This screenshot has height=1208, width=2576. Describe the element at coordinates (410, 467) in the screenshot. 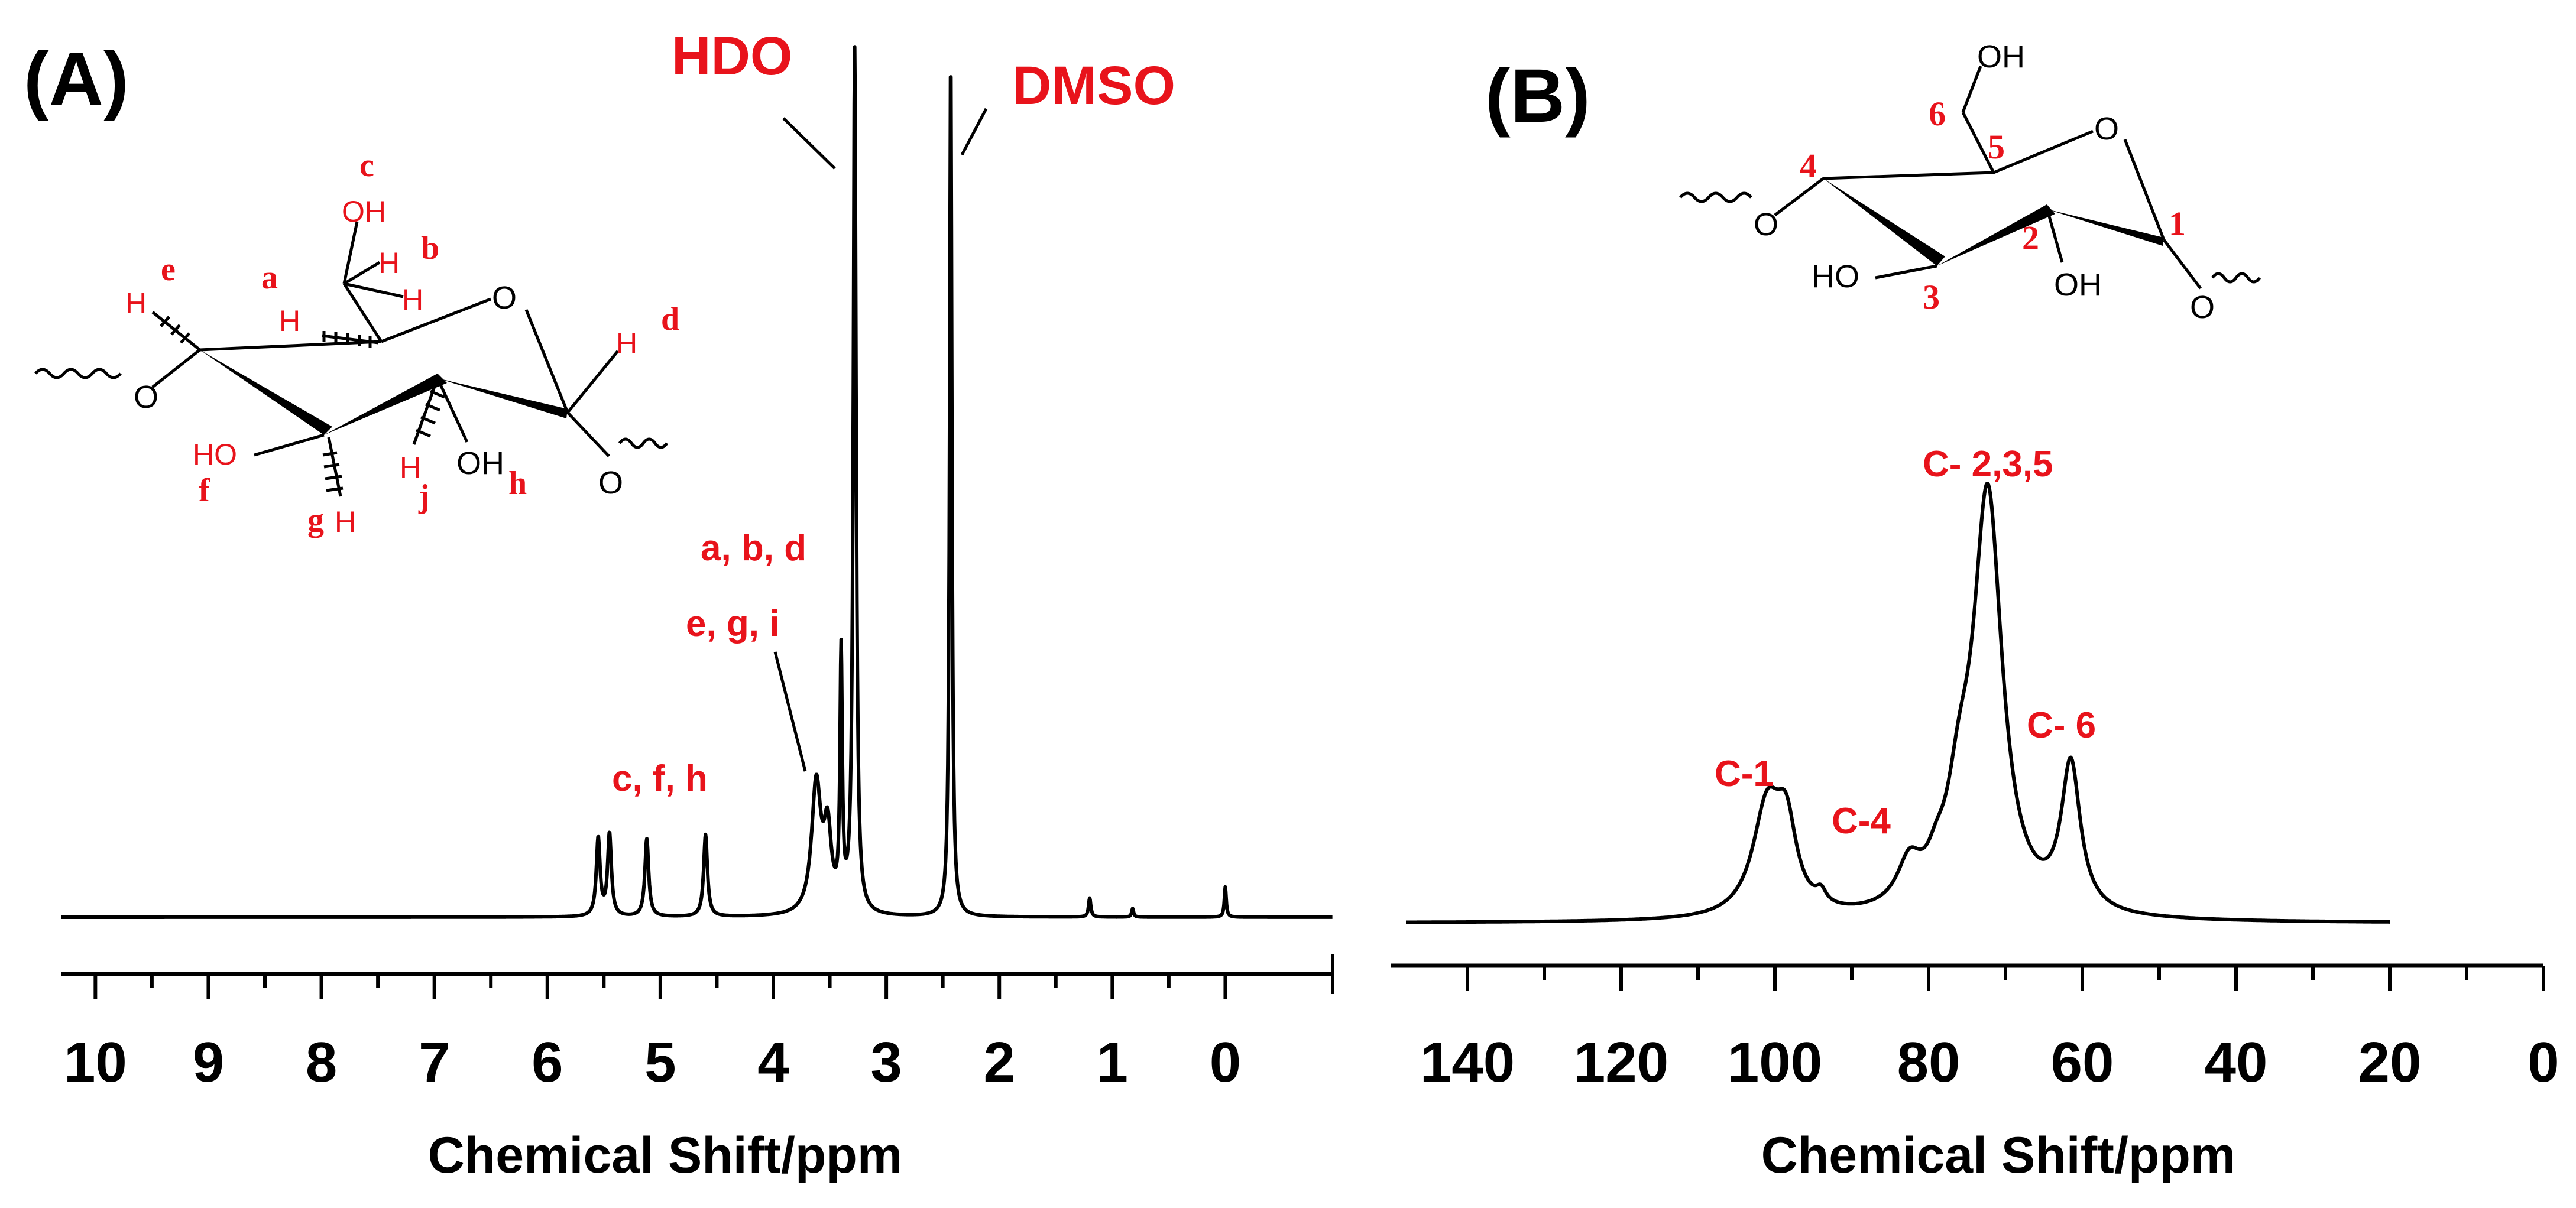

I see `h-j: H` at that location.